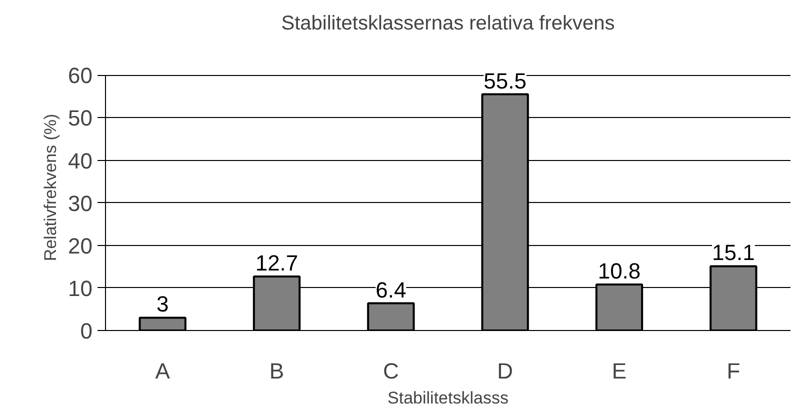 The height and width of the screenshot is (410, 792). I want to click on y-axis-title: Relativfrekvens (%), so click(50, 188).